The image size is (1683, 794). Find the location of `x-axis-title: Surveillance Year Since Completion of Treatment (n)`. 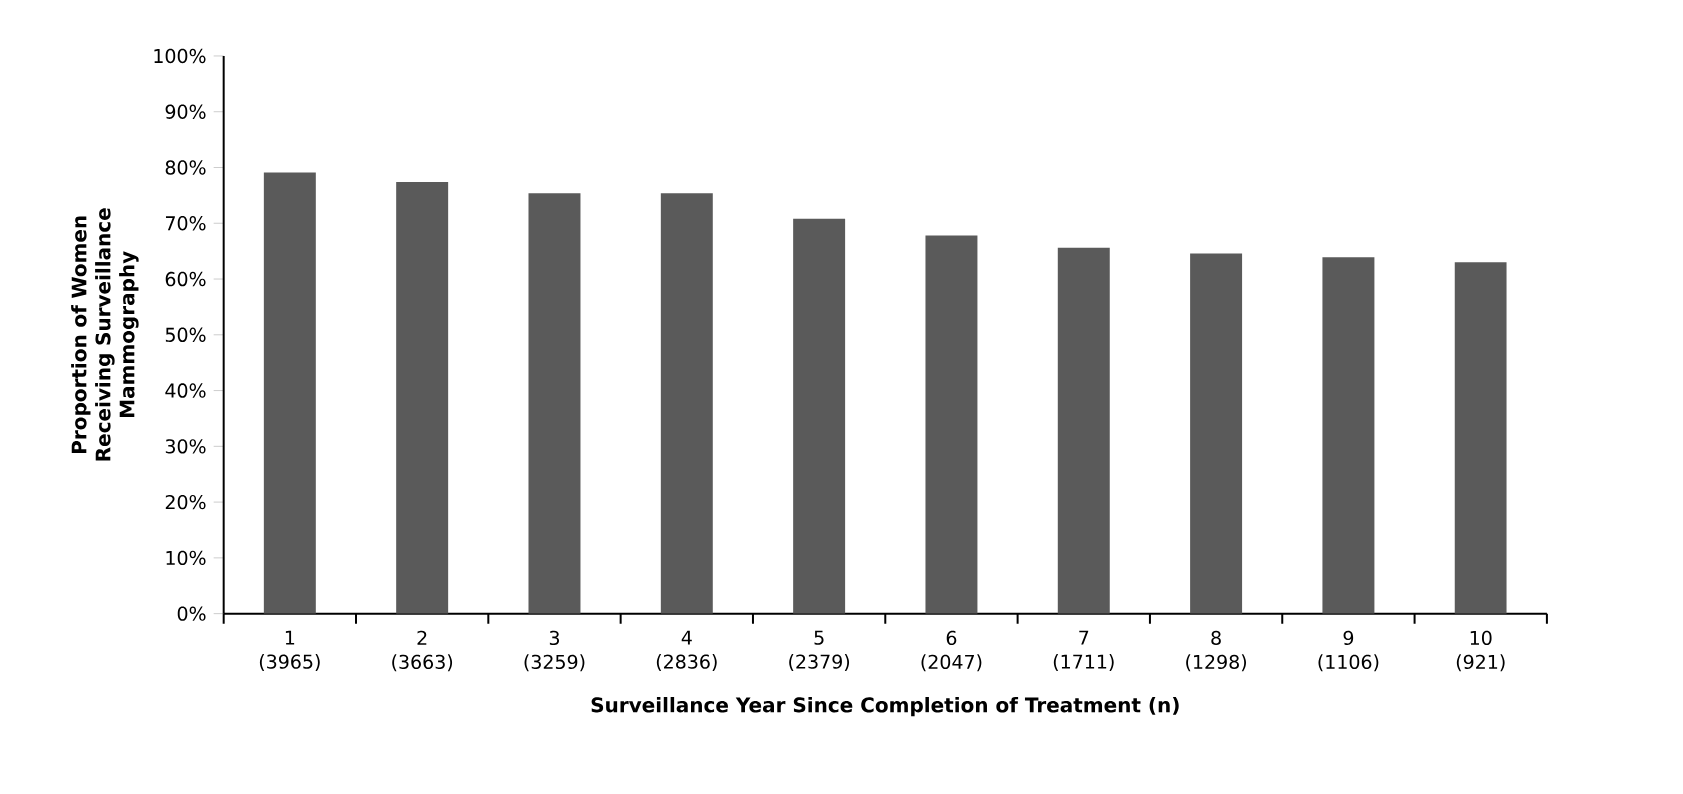

x-axis-title: Surveillance Year Since Completion of Treatment (n) is located at coordinates (885, 707).